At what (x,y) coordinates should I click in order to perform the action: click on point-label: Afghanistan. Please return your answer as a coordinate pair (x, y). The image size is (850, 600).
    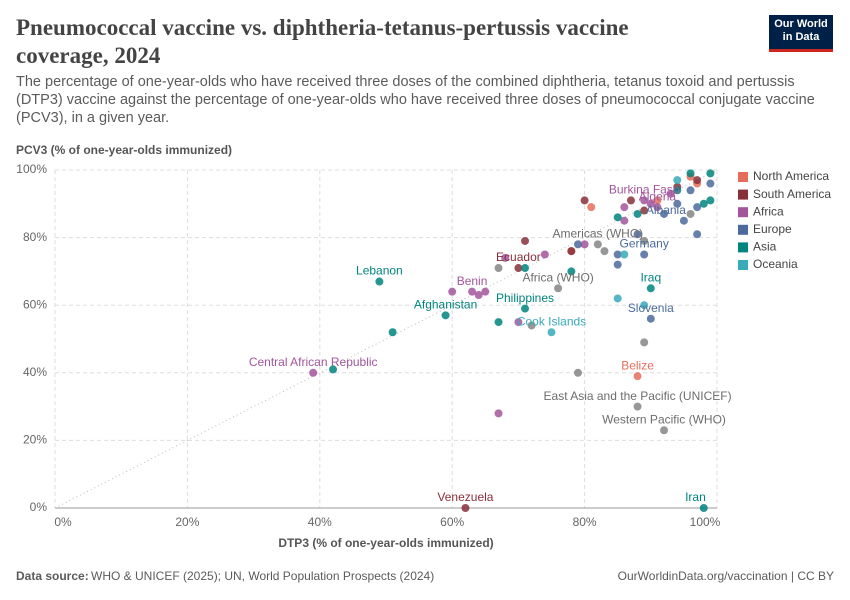
    Looking at the image, I should click on (445, 305).